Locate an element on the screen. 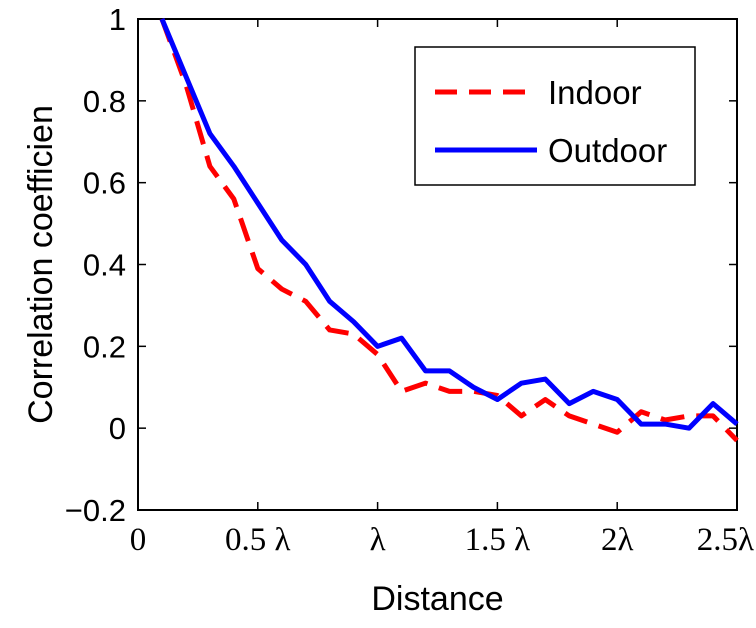 This screenshot has height=628, width=756. y-tick-label: −0.2 is located at coordinates (95, 510).